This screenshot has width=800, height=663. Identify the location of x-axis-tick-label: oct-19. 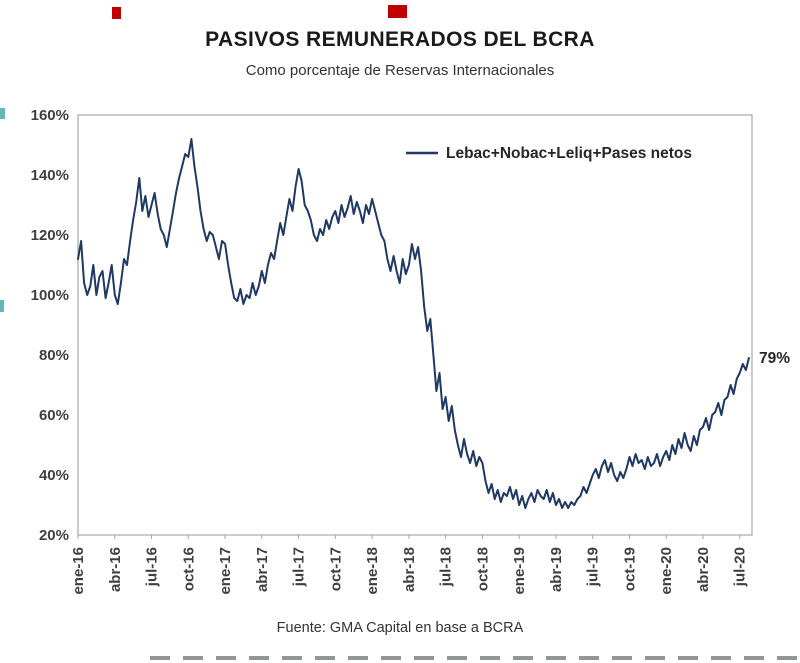
(629, 569).